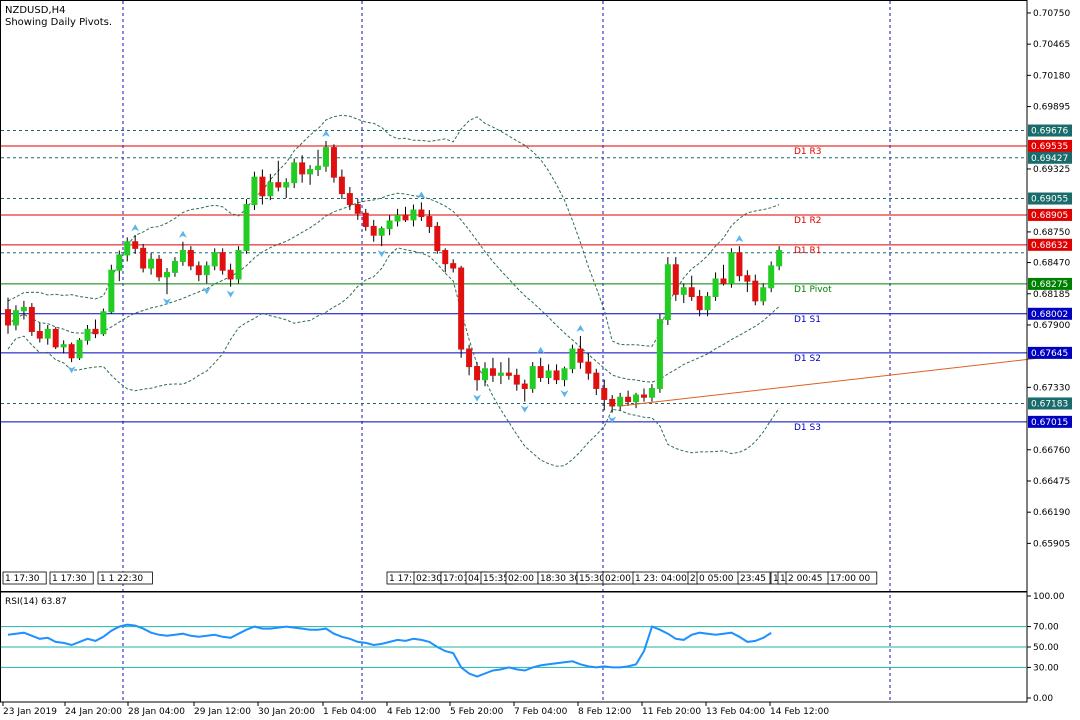 The width and height of the screenshot is (1080, 720). Describe the element at coordinates (1051, 513) in the screenshot. I see `price-tick-12: 0.66190` at that location.